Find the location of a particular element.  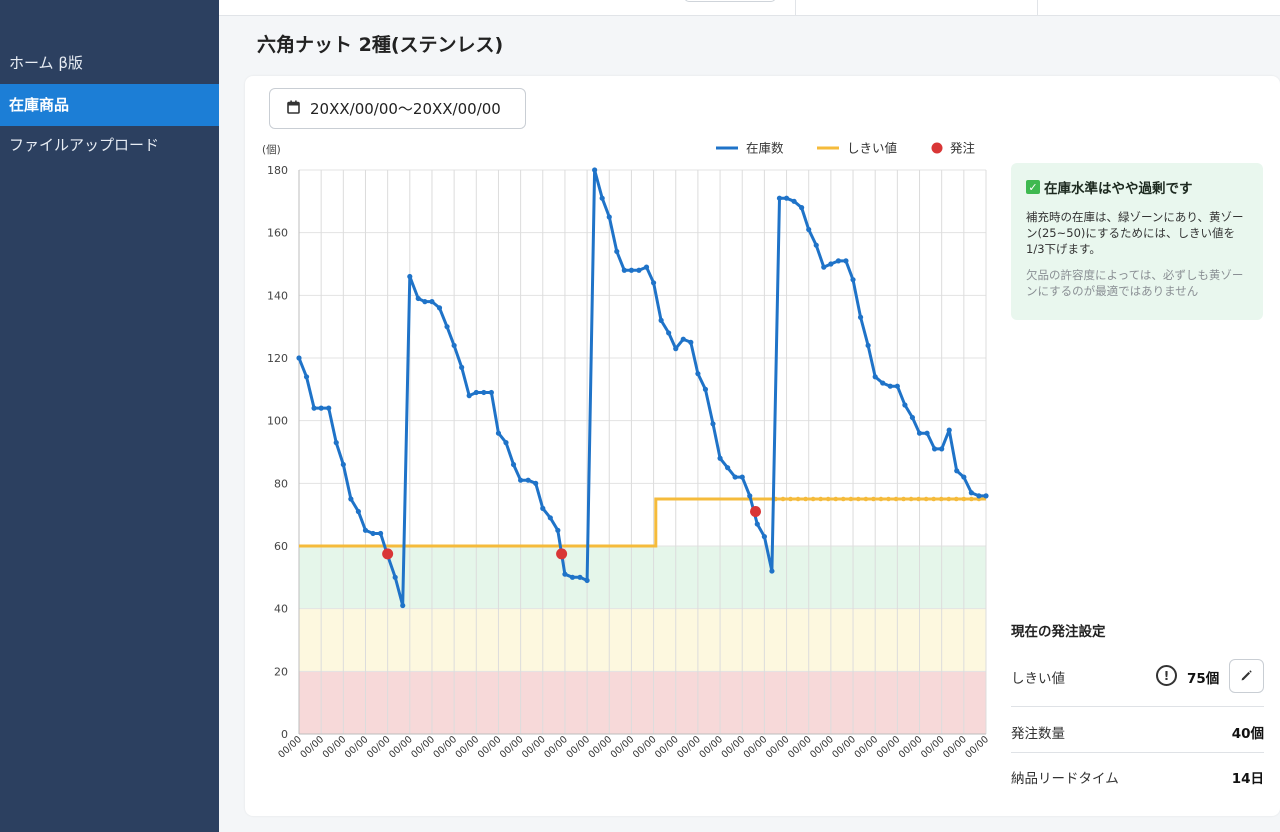

y-tick-label: 120 is located at coordinates (277, 358).